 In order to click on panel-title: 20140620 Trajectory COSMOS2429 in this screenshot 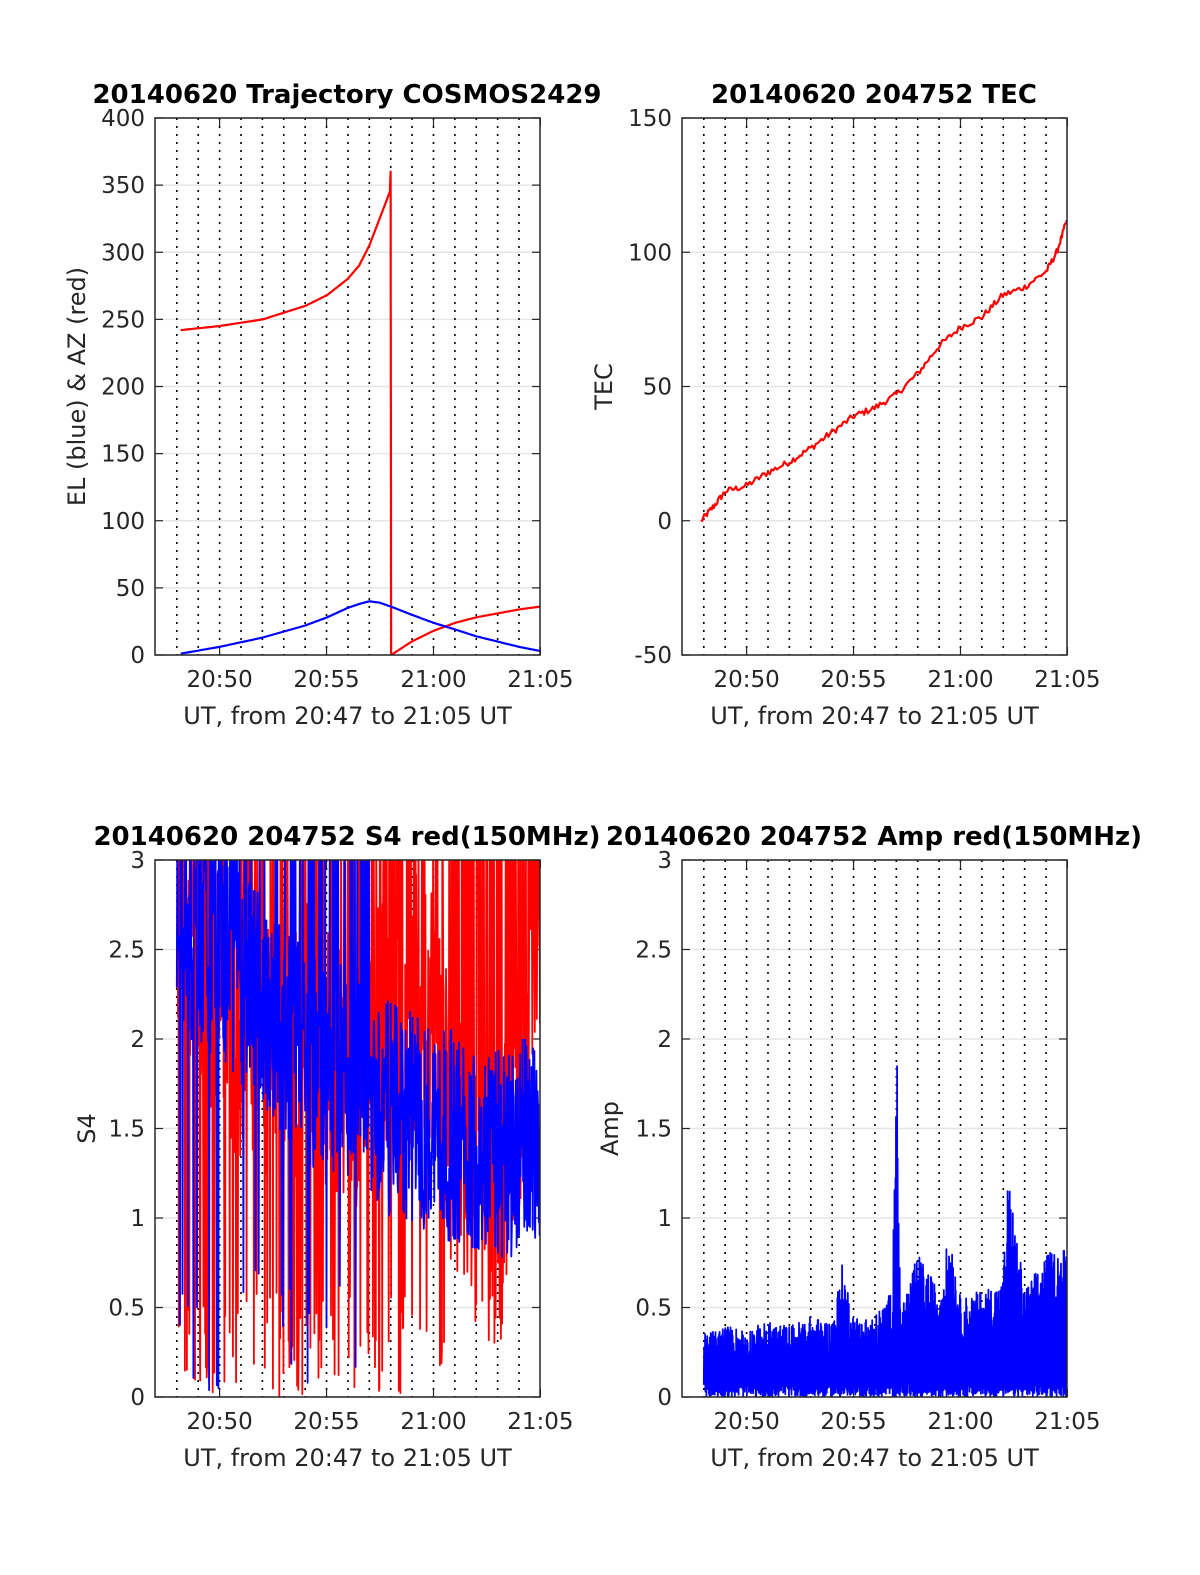, I will do `click(346, 95)`.